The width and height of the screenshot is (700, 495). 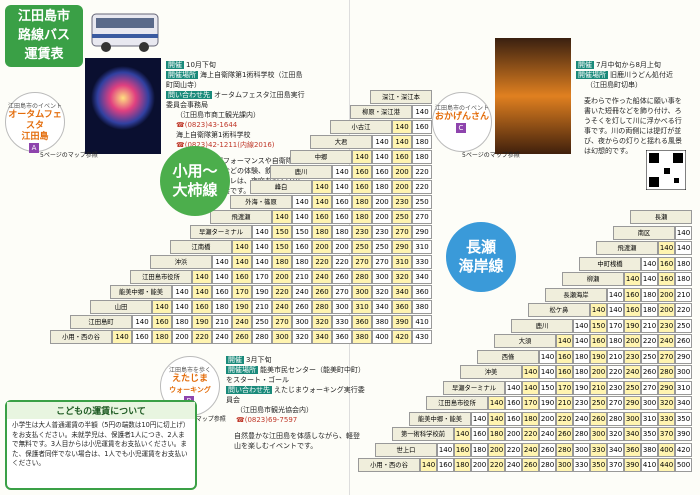 I want to click on title-line: 路線バス, so click(x=43, y=35).